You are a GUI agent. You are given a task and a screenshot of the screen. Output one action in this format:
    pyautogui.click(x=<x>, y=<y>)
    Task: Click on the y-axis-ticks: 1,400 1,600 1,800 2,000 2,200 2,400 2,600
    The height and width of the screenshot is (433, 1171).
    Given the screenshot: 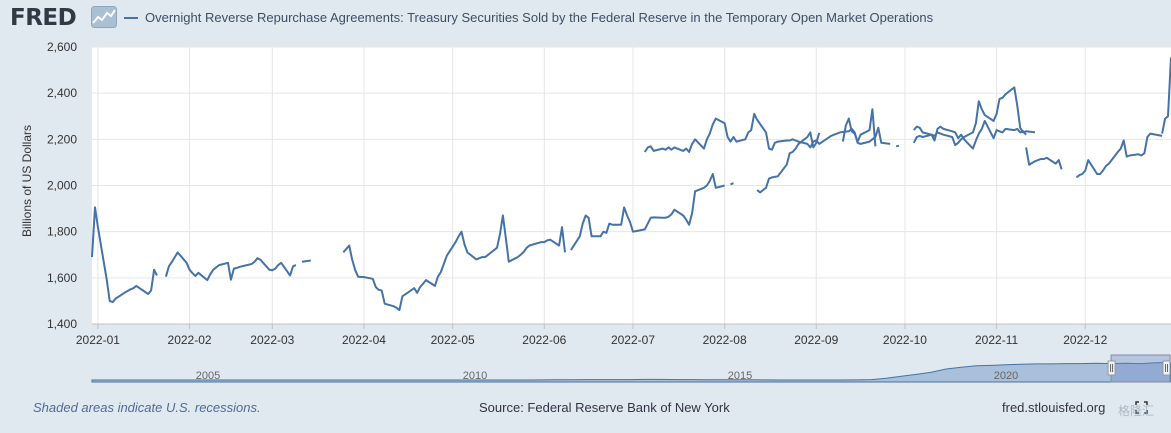 What is the action you would take?
    pyautogui.click(x=62, y=185)
    